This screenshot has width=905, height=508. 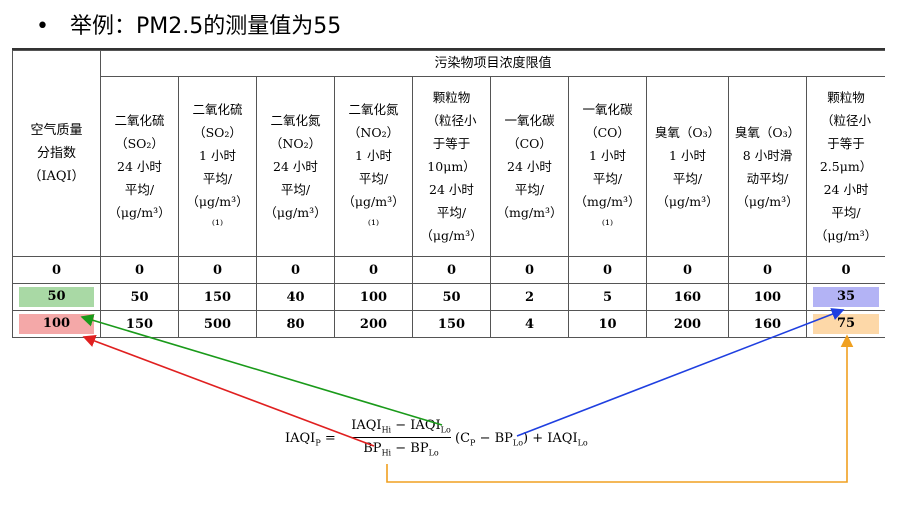 I want to click on table-cell: 2, so click(x=529, y=297).